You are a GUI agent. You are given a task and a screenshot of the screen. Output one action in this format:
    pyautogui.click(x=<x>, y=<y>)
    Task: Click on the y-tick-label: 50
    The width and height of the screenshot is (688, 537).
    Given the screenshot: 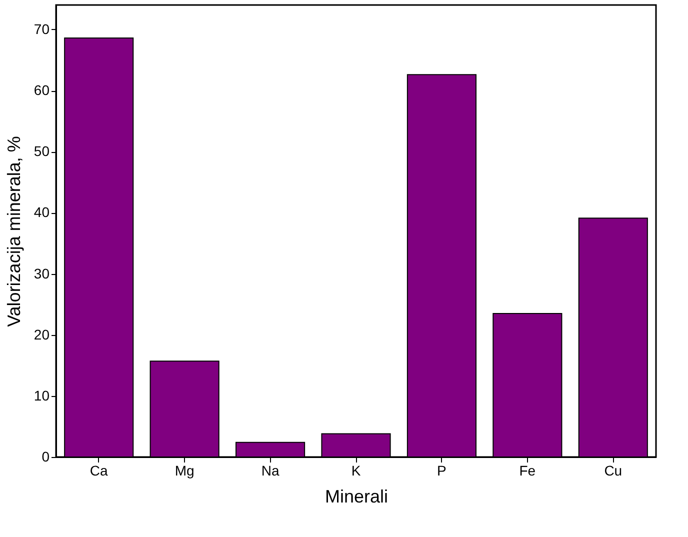 What is the action you would take?
    pyautogui.click(x=42, y=151)
    